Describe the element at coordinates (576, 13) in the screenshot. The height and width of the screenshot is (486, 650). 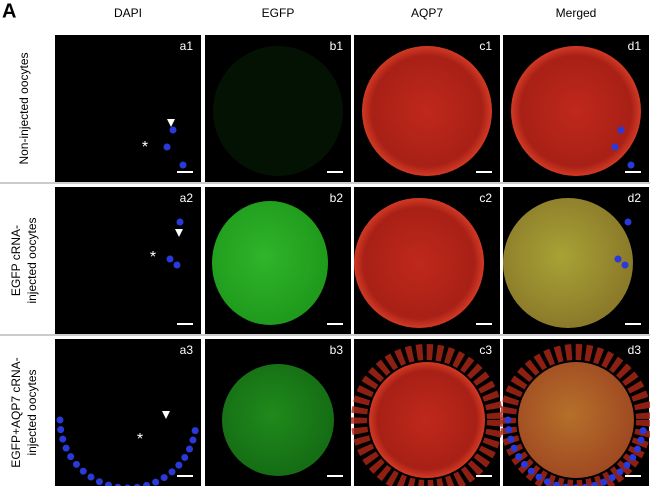
I see `column-header: Merged` at that location.